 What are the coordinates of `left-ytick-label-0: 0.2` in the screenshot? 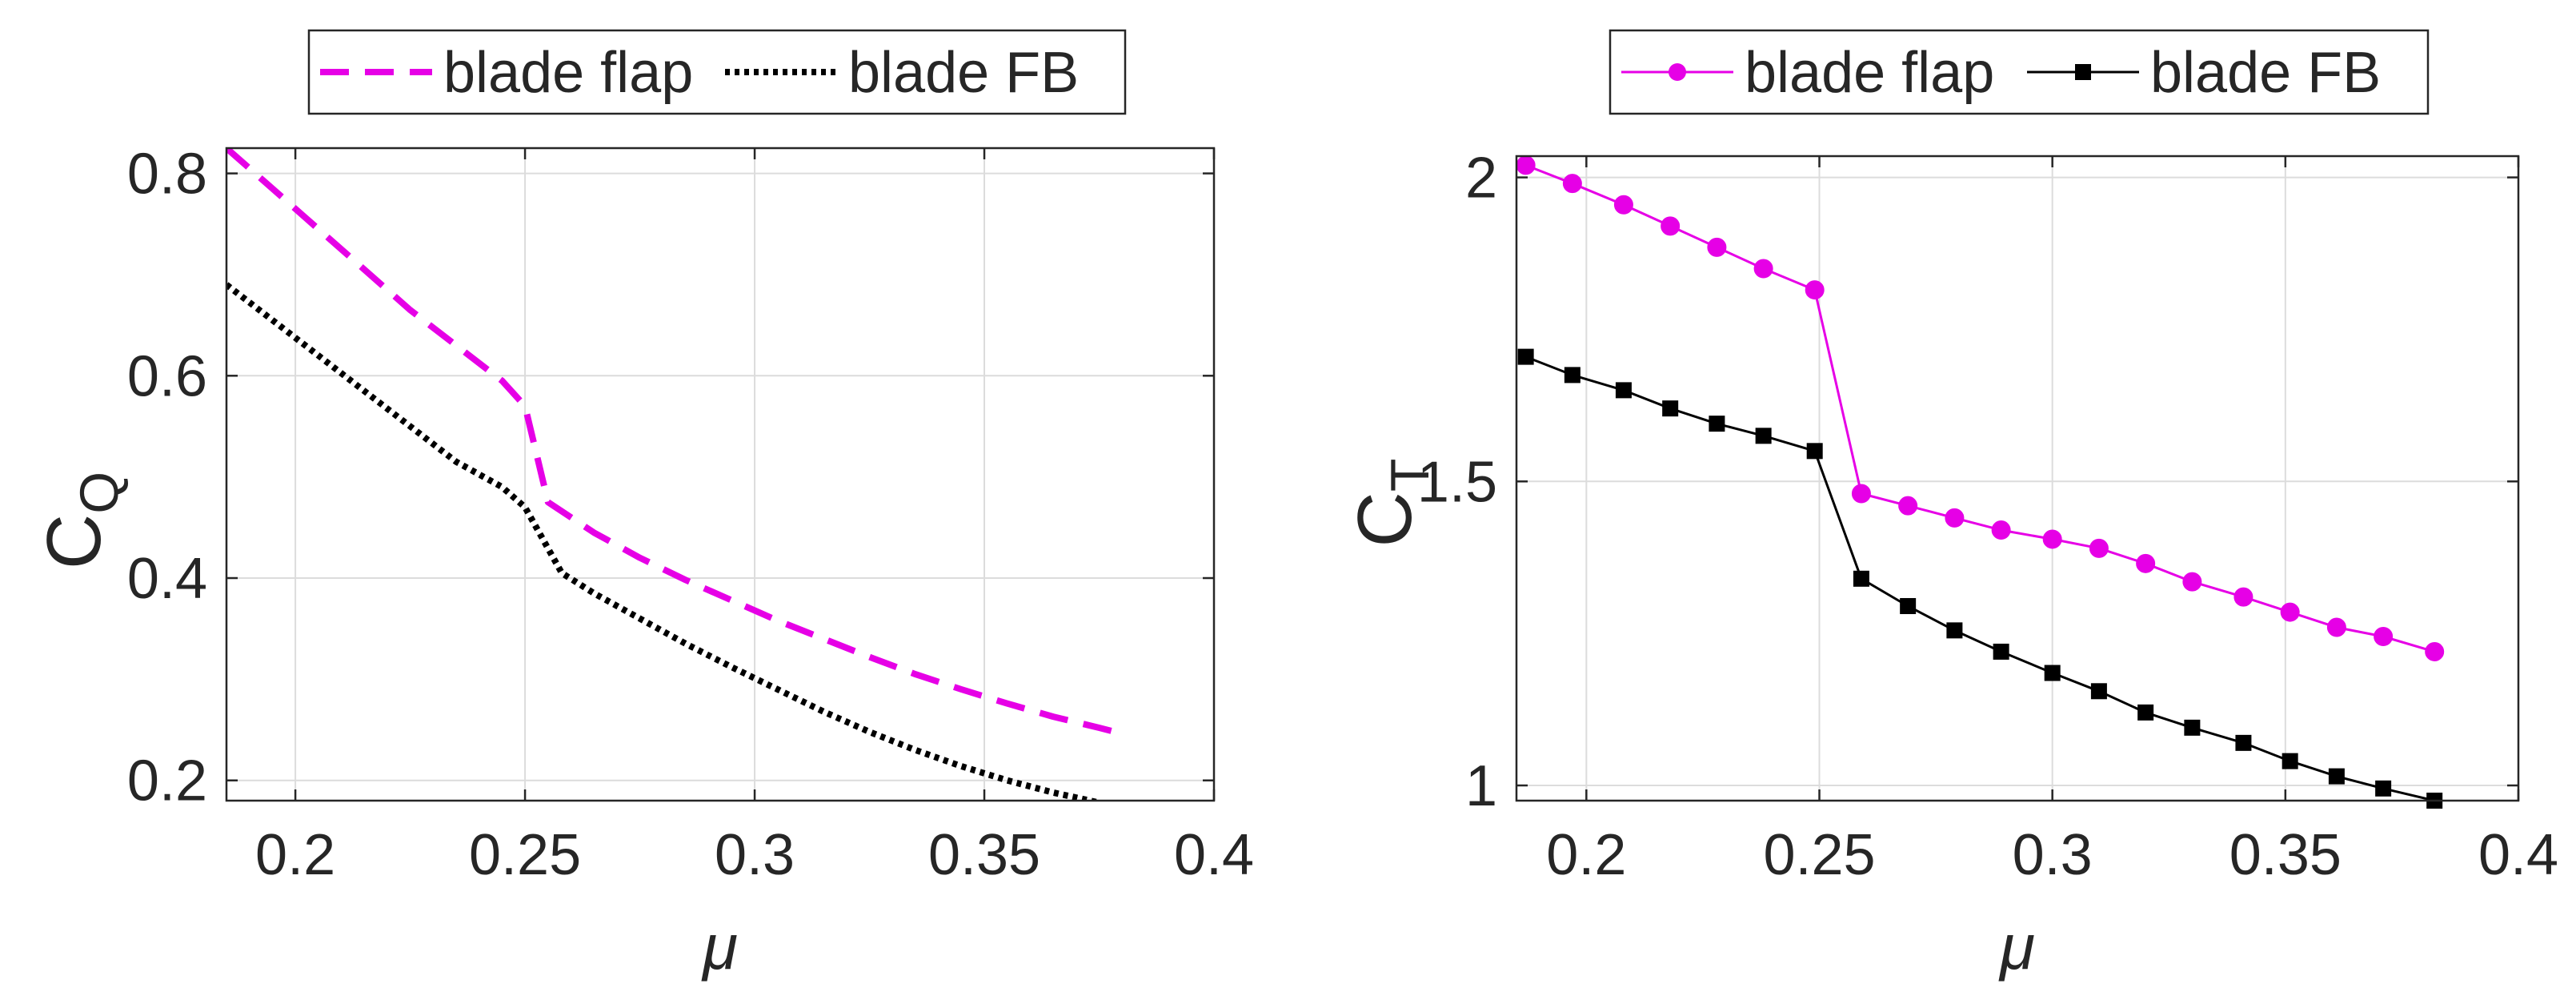 It's located at (167, 781).